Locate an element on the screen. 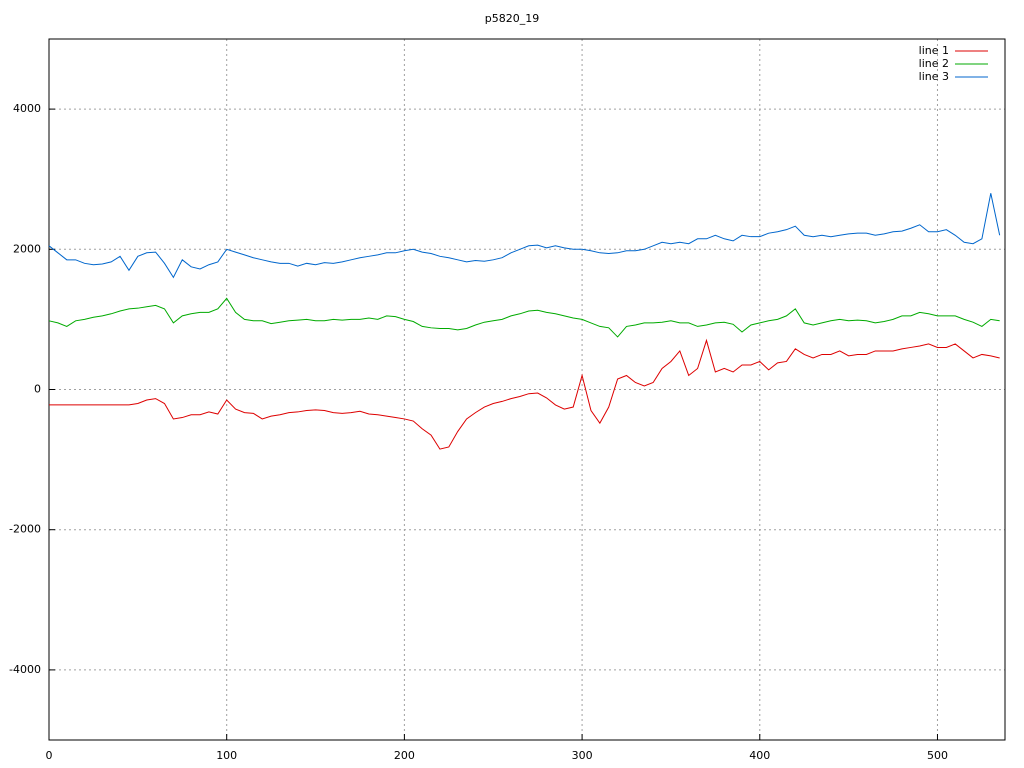  chart-title: p5820_19 is located at coordinates (512, 18).